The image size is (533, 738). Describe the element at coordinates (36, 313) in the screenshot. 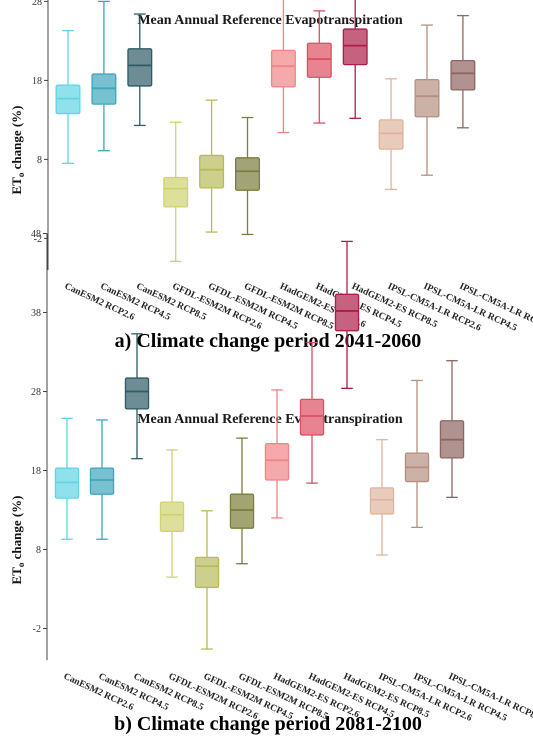

I see `y-tick-label: 38` at that location.